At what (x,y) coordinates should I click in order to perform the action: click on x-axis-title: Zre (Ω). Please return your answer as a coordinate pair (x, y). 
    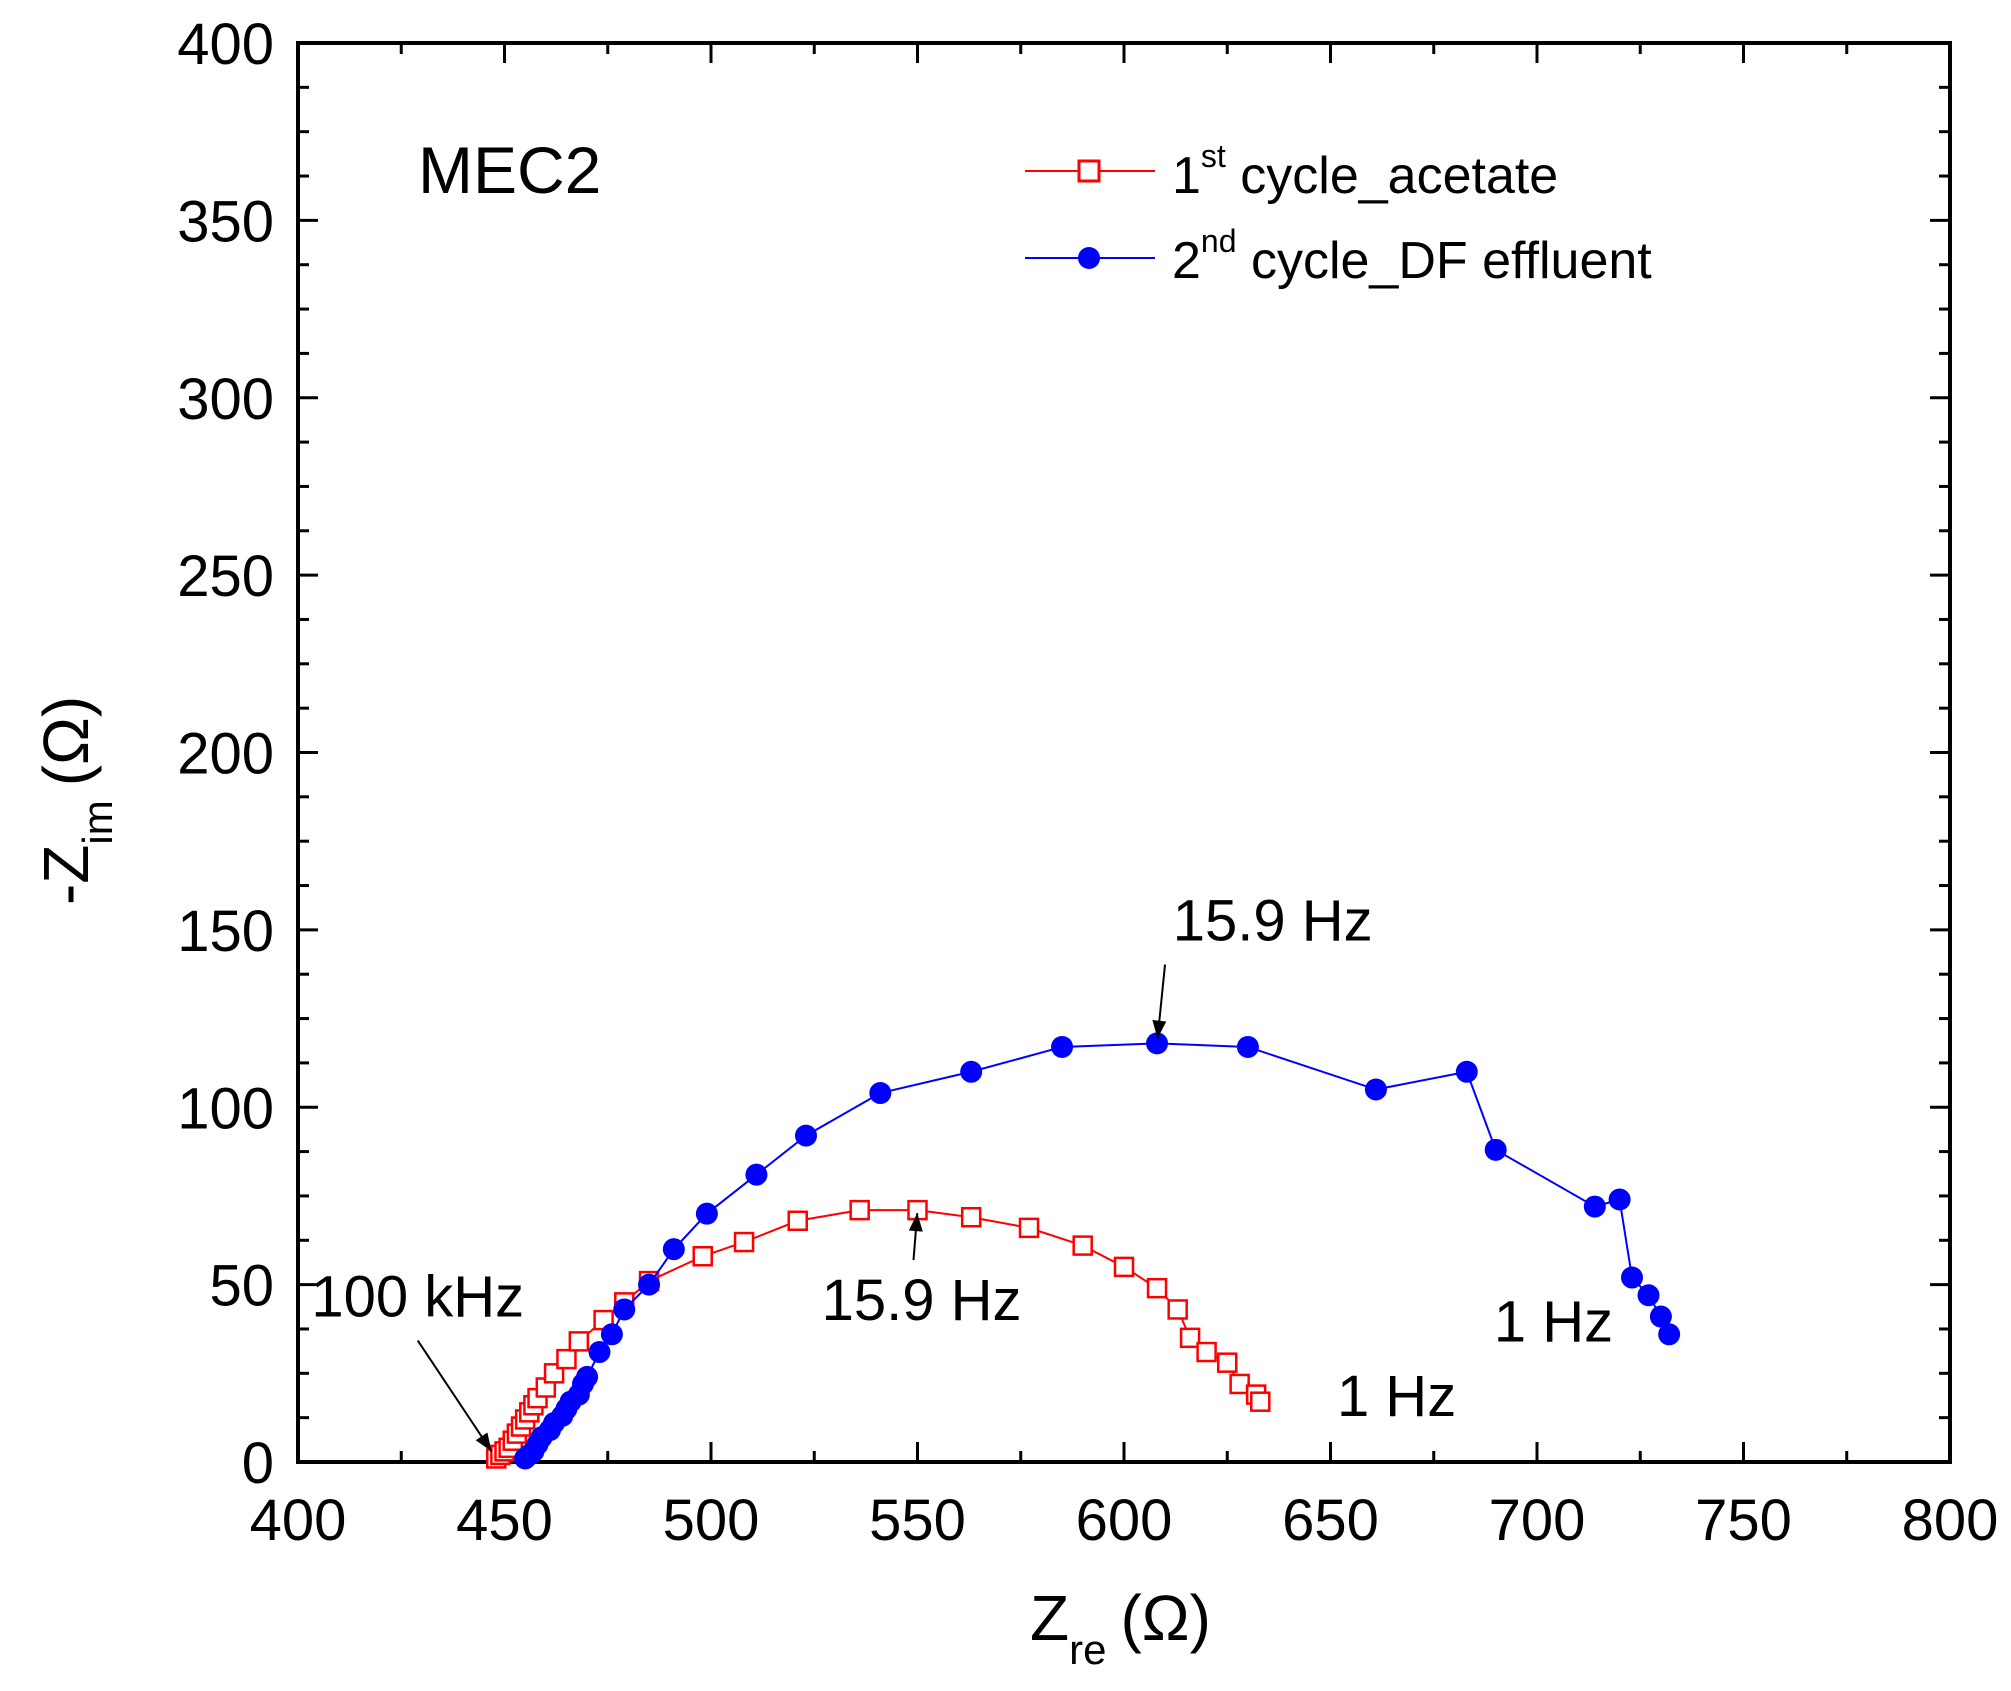
    Looking at the image, I should click on (1120, 1627).